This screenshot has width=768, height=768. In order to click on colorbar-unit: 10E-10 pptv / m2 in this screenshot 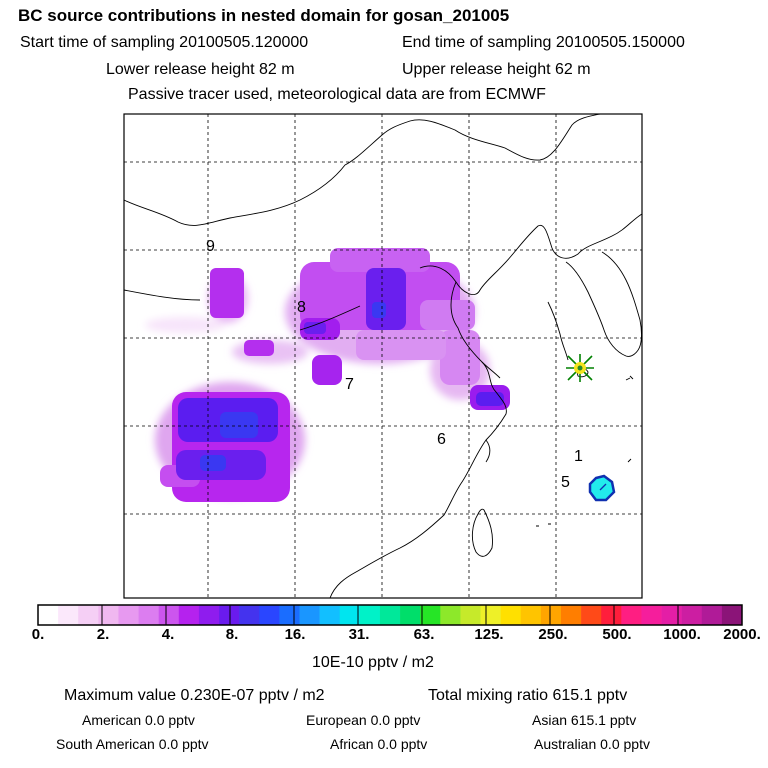, I will do `click(373, 662)`.